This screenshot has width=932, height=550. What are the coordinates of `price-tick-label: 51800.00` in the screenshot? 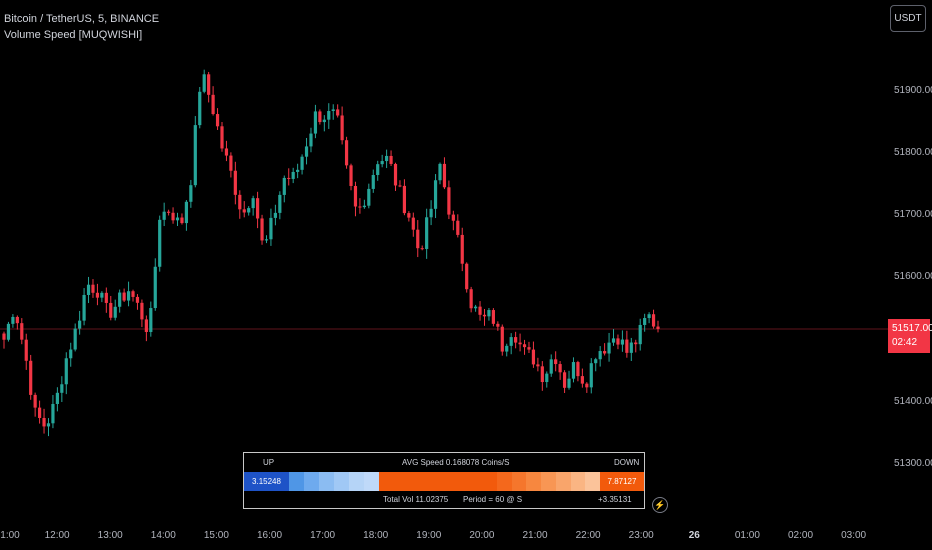 It's located at (913, 152).